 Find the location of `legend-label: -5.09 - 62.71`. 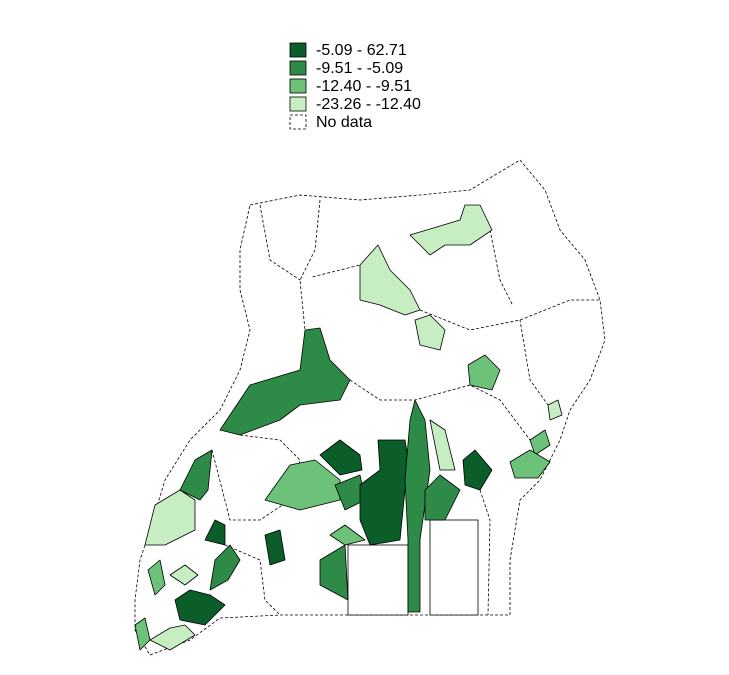

legend-label: -5.09 - 62.71 is located at coordinates (361, 50).